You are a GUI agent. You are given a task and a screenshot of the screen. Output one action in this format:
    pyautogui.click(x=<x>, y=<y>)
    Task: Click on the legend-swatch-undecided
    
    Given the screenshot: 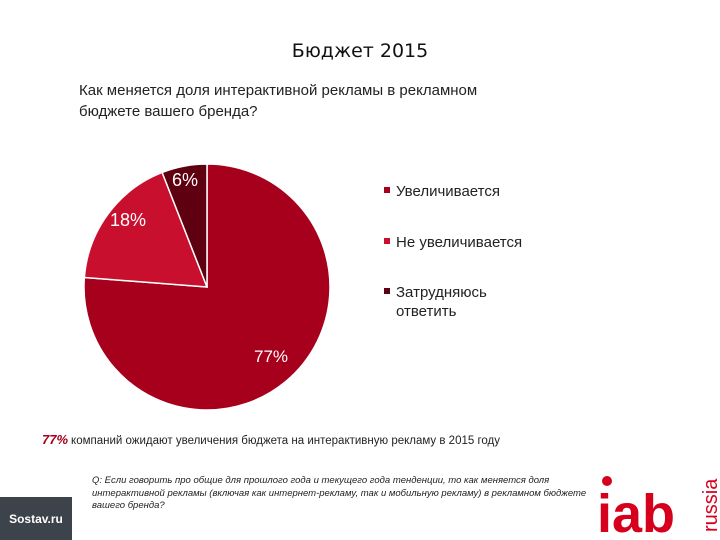 What is the action you would take?
    pyautogui.click(x=387, y=291)
    